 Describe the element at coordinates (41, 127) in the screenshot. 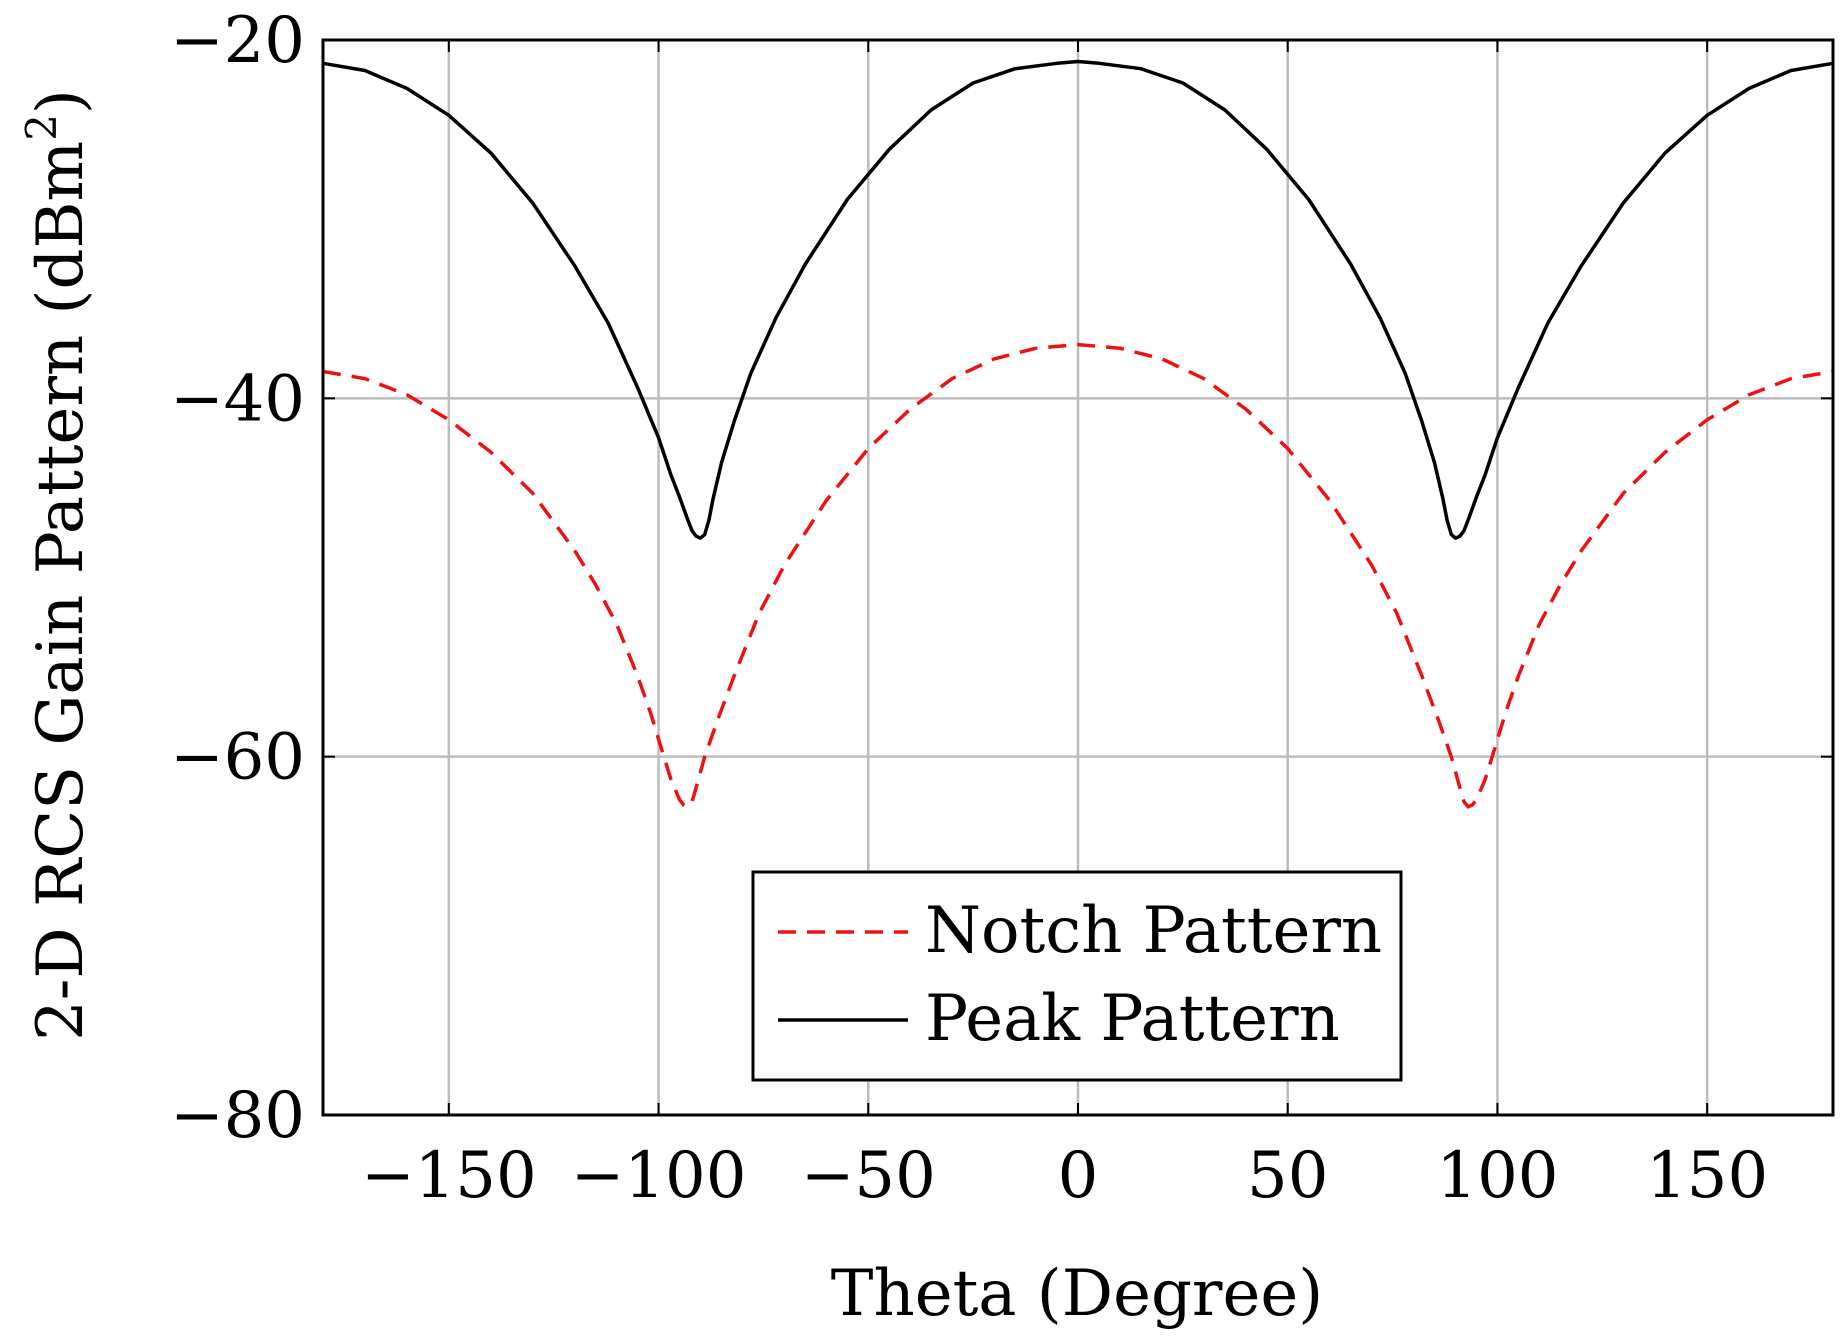

I see `y-axis-label-superscript: 2` at that location.